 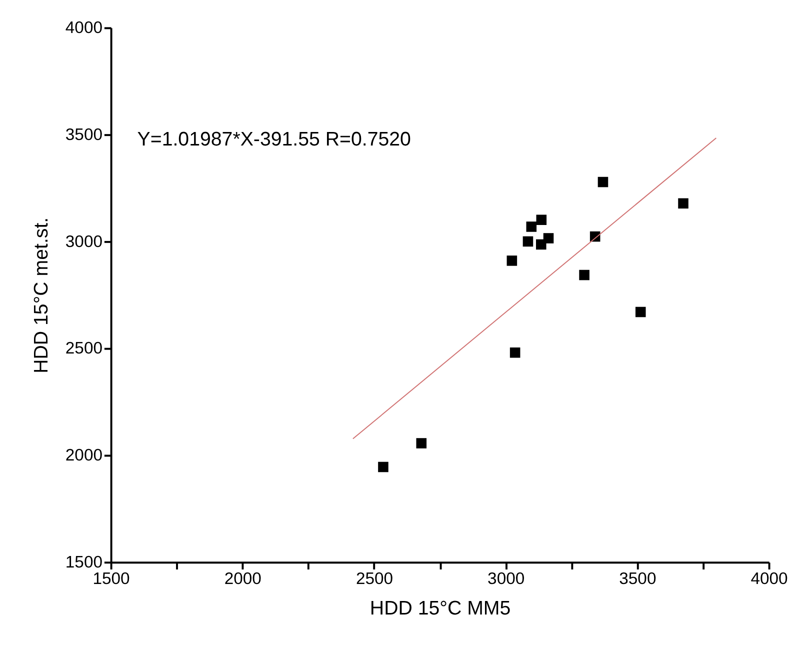 What do you see at coordinates (375, 578) in the screenshot?
I see `x-tick-label: 2500` at bounding box center [375, 578].